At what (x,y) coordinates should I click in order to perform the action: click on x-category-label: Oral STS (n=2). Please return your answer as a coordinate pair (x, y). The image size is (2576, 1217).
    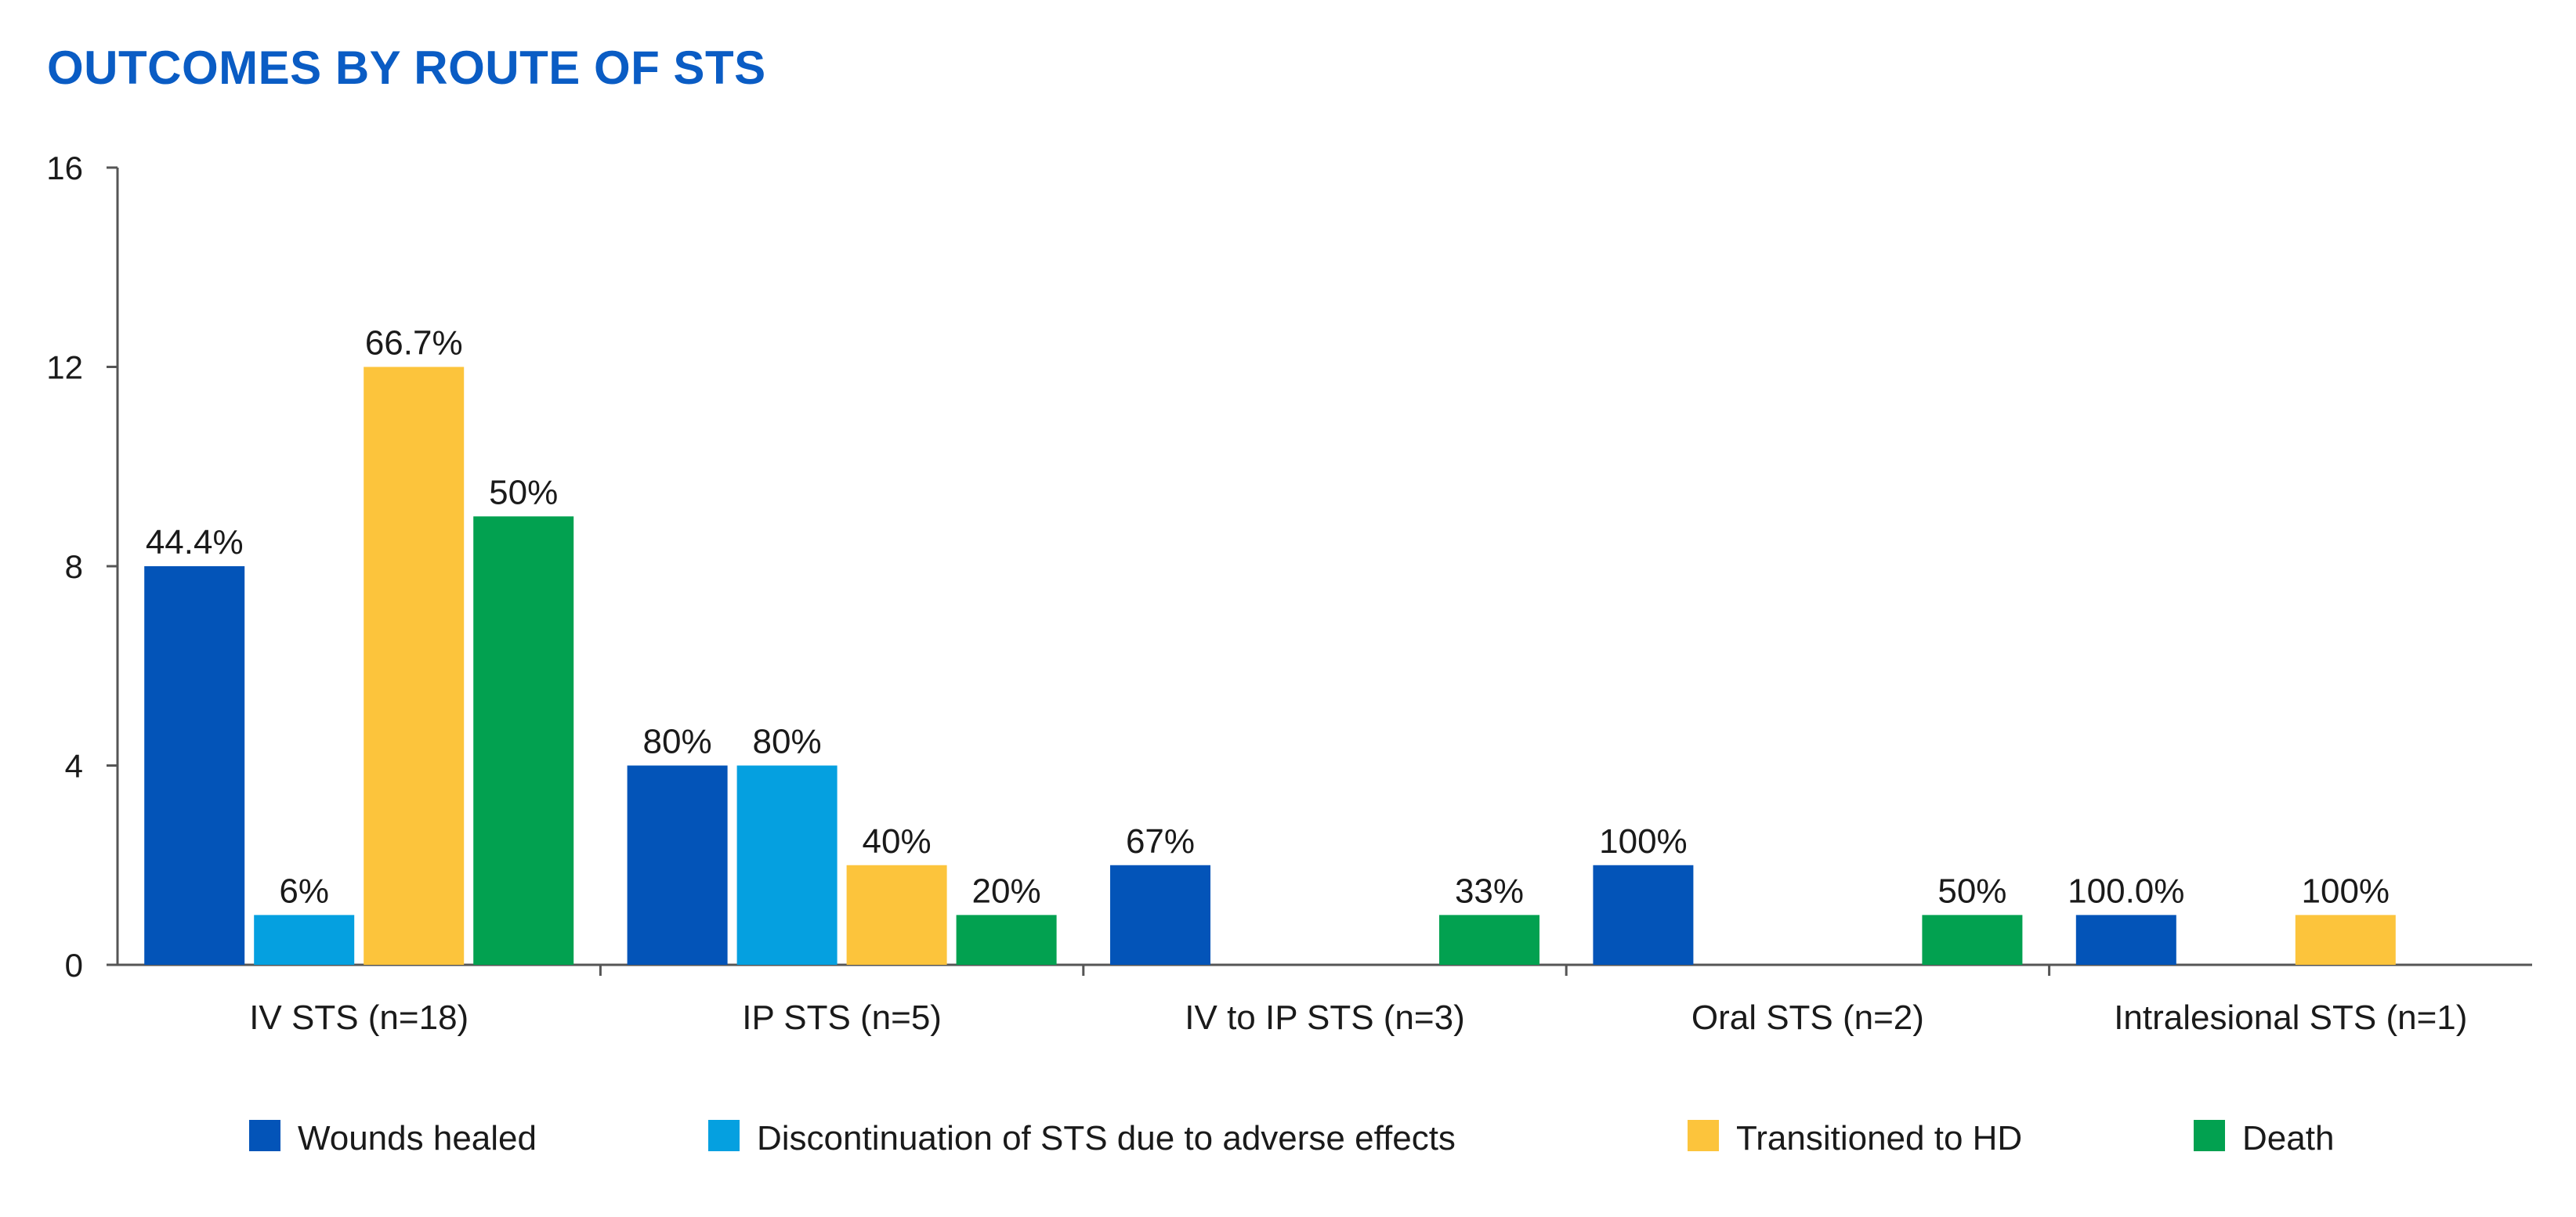
    Looking at the image, I should click on (1808, 1018).